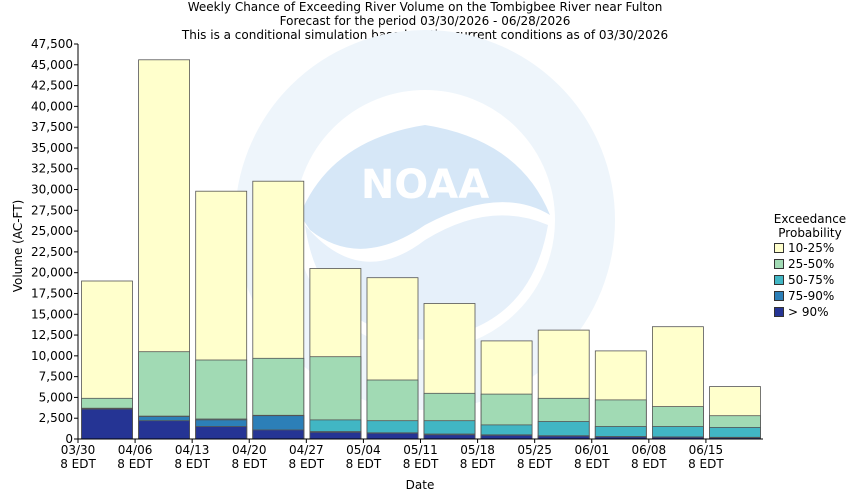 The width and height of the screenshot is (850, 500). What do you see at coordinates (52, 65) in the screenshot?
I see `y-tick-label: 45,000` at bounding box center [52, 65].